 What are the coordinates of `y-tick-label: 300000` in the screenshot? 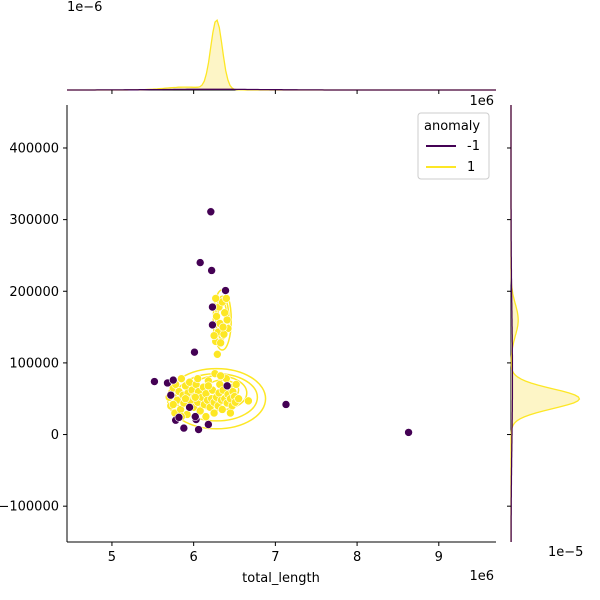 It's located at (34, 220).